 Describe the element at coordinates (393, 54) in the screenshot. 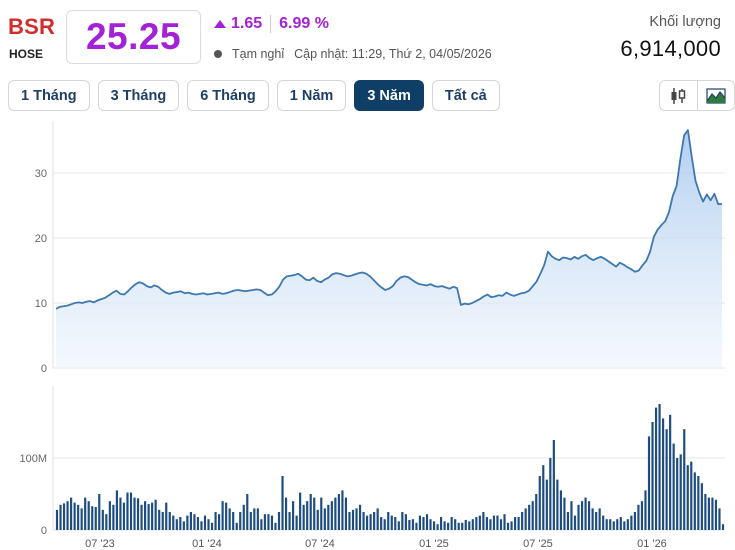

I see `update-time: Cập nhật: 11:29, Thứ 2, 04/05/2026` at that location.